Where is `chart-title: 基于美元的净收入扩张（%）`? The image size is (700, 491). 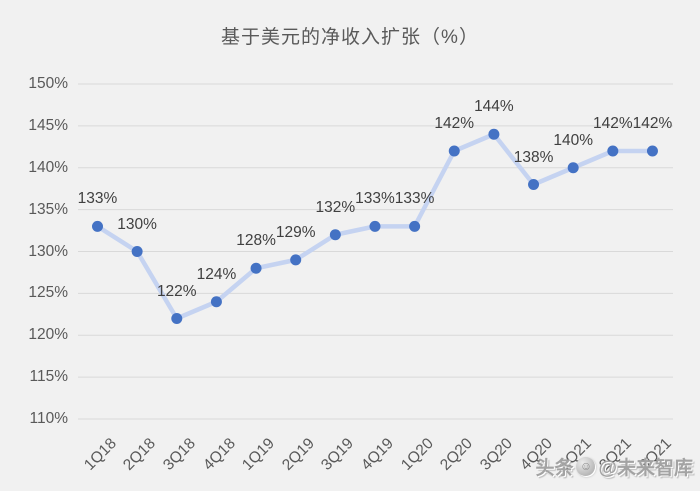
chart-title: 基于美元的净收入扩张（%） is located at coordinates (350, 37).